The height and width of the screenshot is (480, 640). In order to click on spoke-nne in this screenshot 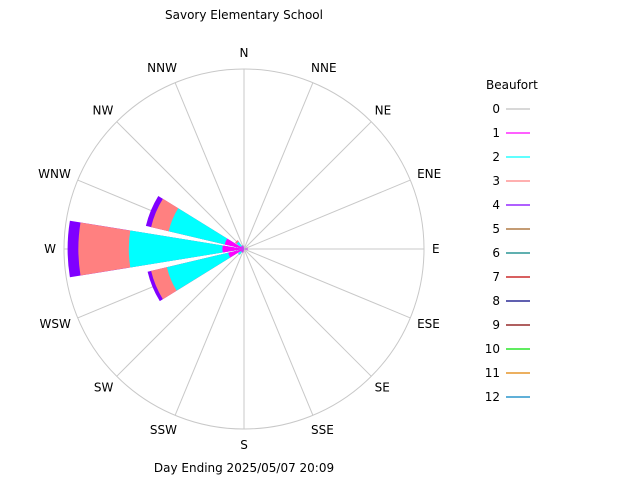, I will do `click(278, 166)`.